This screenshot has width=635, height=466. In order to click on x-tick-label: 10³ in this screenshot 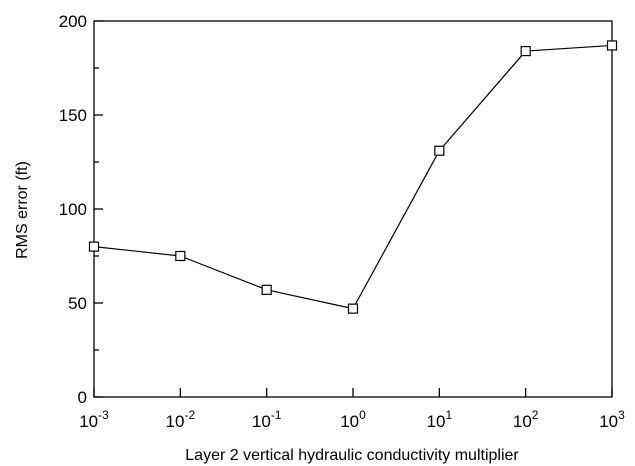, I will do `click(612, 419)`.